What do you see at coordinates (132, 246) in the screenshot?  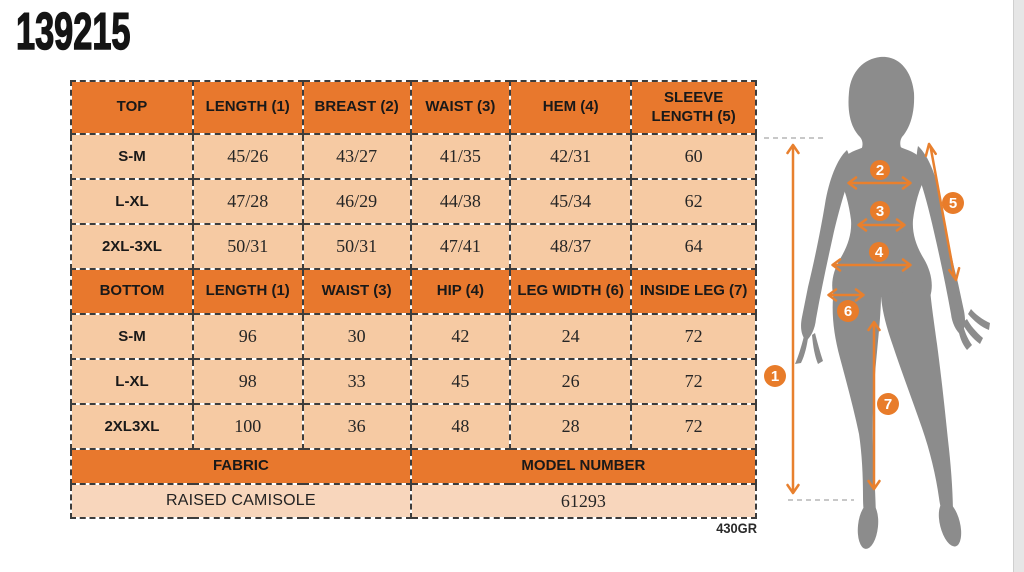 I see `size-cell: 2XL-3XL` at bounding box center [132, 246].